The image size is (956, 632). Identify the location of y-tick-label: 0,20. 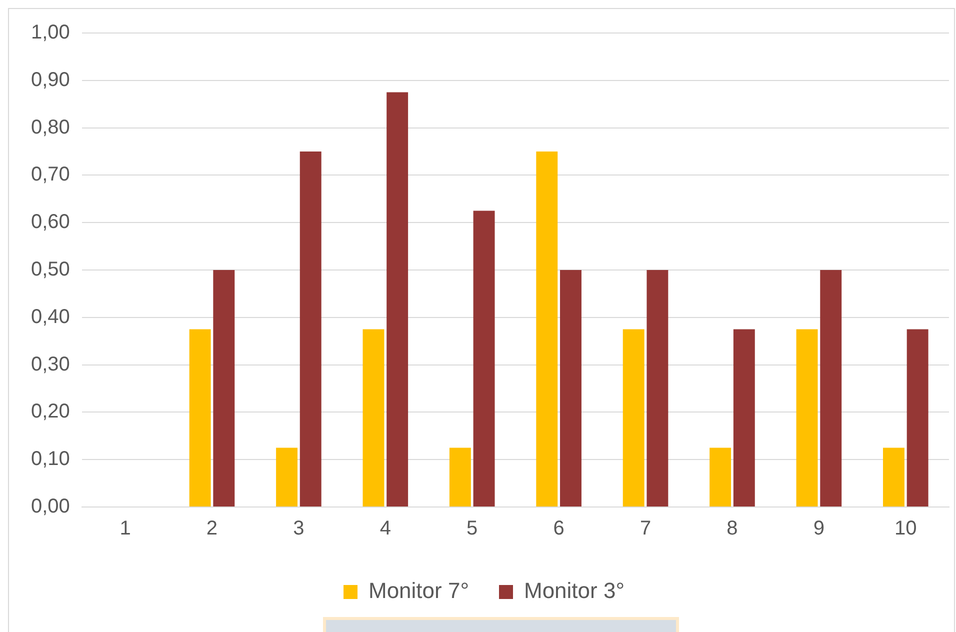
(50, 411).